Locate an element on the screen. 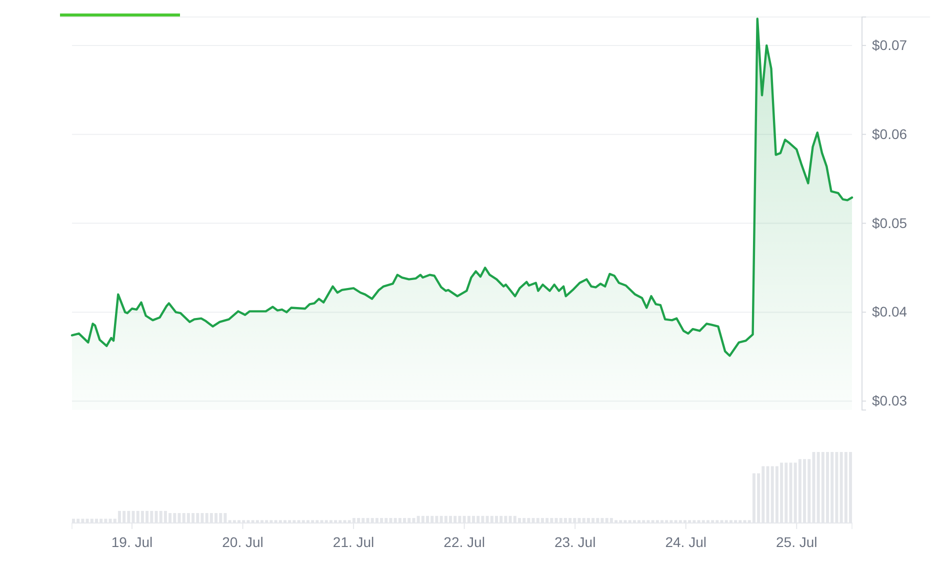  y2-tick-label: $0.07 is located at coordinates (890, 44).